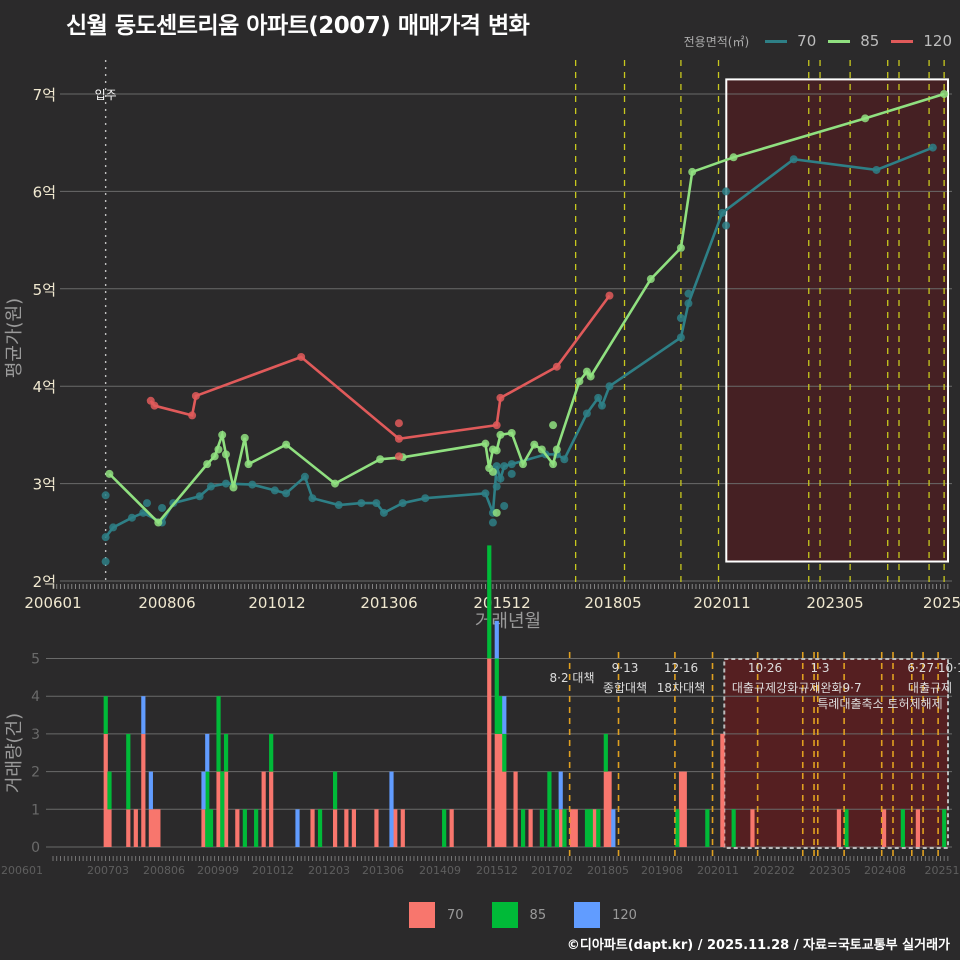  I want to click on y-axis-title: 평균가(원), so click(14, 338).